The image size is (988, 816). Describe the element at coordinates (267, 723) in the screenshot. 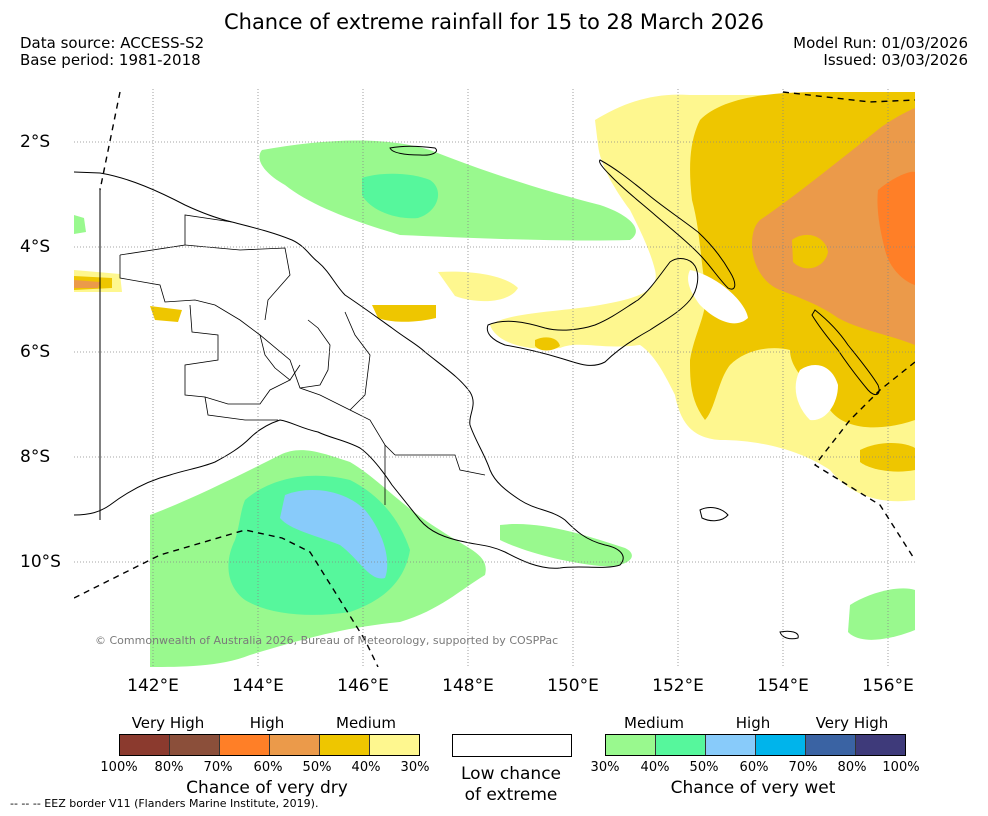

I see `dry-level-label: High` at that location.